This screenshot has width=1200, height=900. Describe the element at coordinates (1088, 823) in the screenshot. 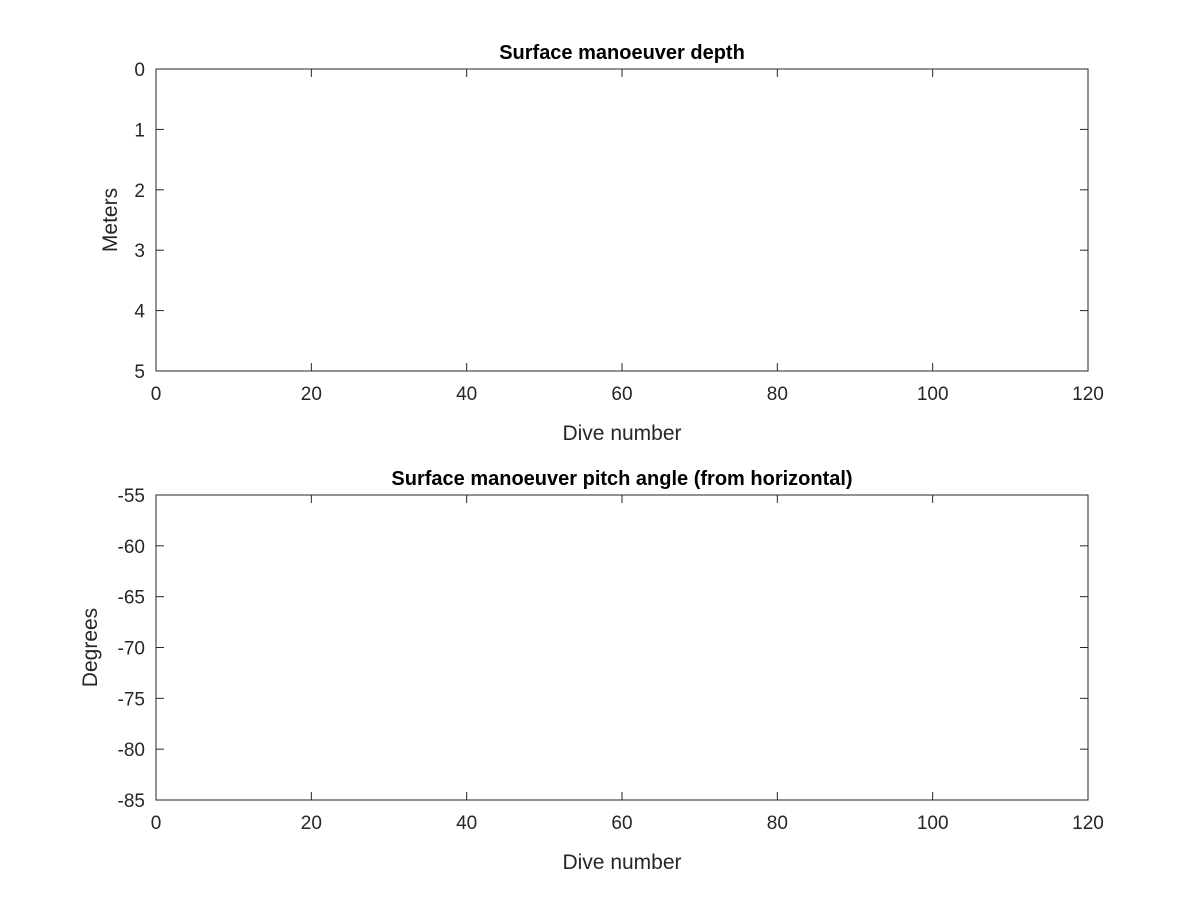

I see `pitch-x-tick-label: 120` at that location.